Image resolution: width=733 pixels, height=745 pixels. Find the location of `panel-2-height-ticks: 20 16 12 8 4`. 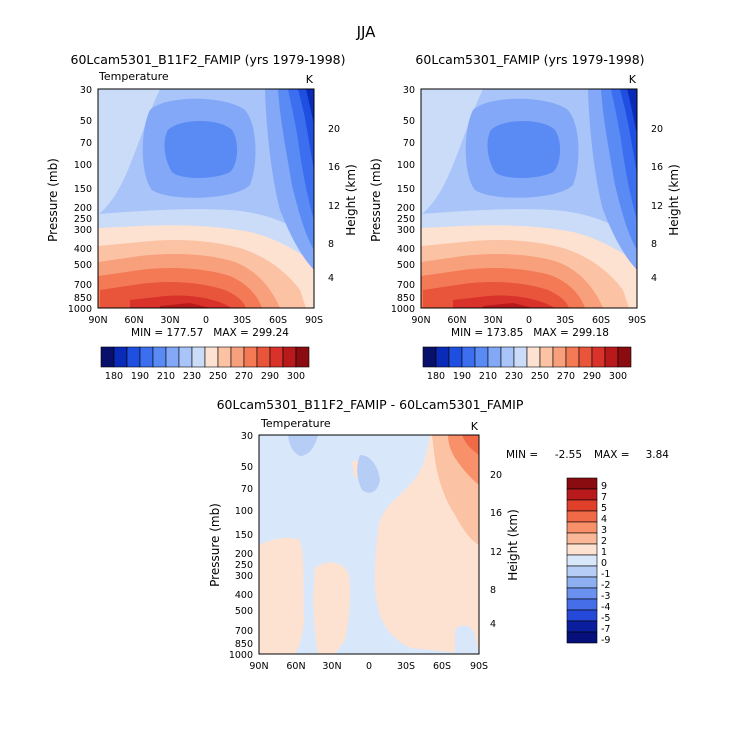

panel-2-height-ticks: 20 16 12 8 4 is located at coordinates (657, 204).